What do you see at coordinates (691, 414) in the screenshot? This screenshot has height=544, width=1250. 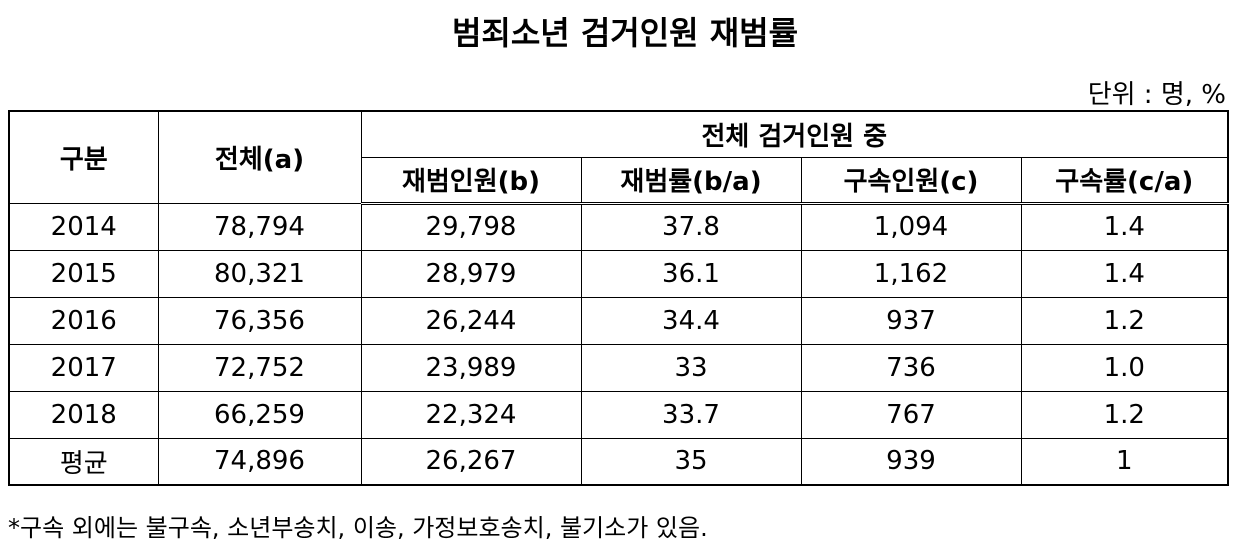 I see `table-cell: 33.7` at bounding box center [691, 414].